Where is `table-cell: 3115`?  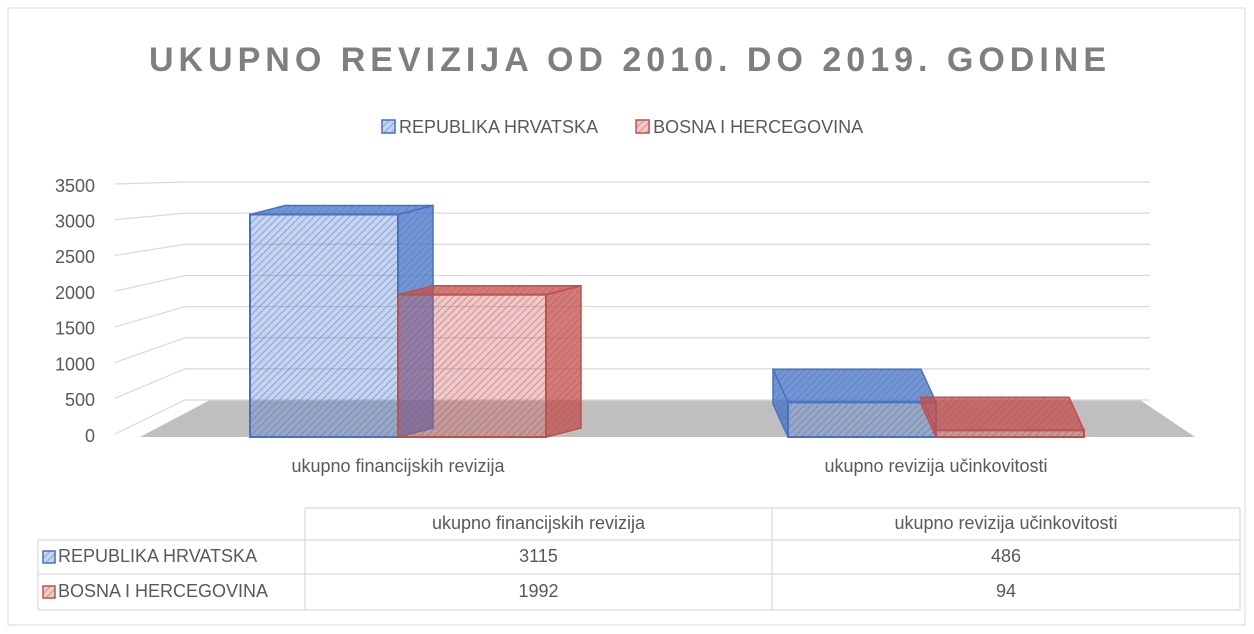
table-cell: 3115 is located at coordinates (538, 556).